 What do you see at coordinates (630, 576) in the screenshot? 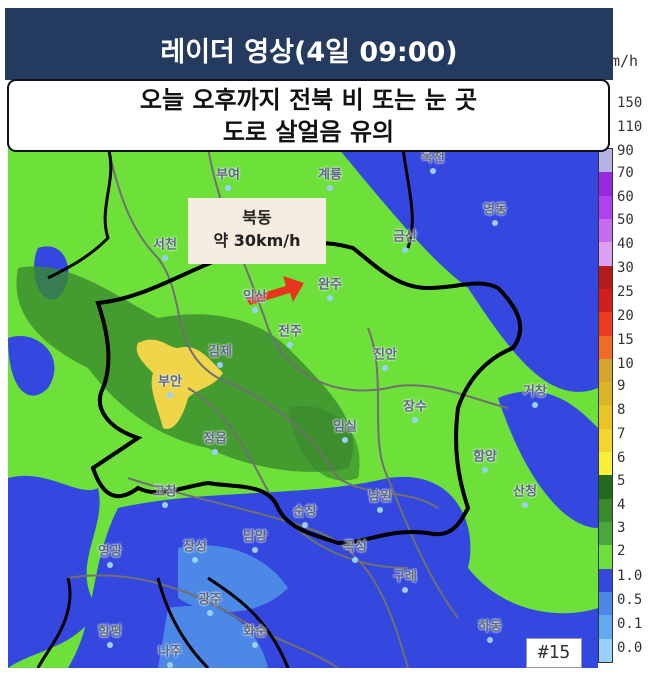
I see `legend-label: 1.0` at bounding box center [630, 576].